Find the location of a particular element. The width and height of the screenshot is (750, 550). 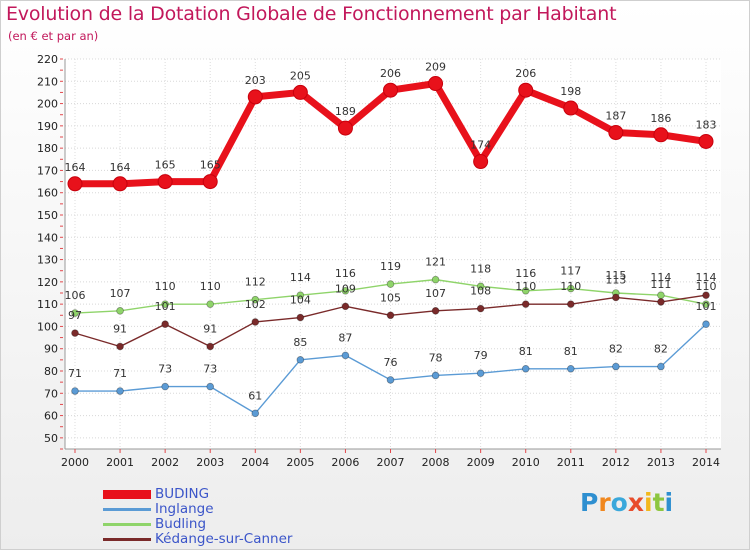

data-point-kedange-sur-canner-2011 is located at coordinates (570, 304).